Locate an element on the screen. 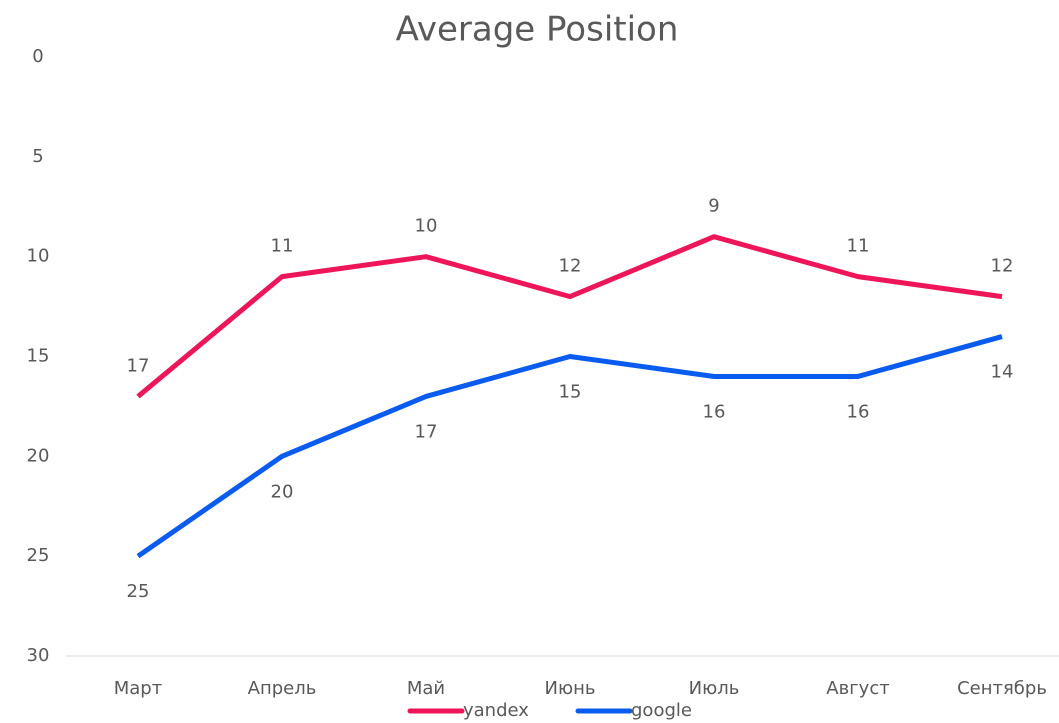 The width and height of the screenshot is (1059, 723). chart-title: Average Position is located at coordinates (537, 30).